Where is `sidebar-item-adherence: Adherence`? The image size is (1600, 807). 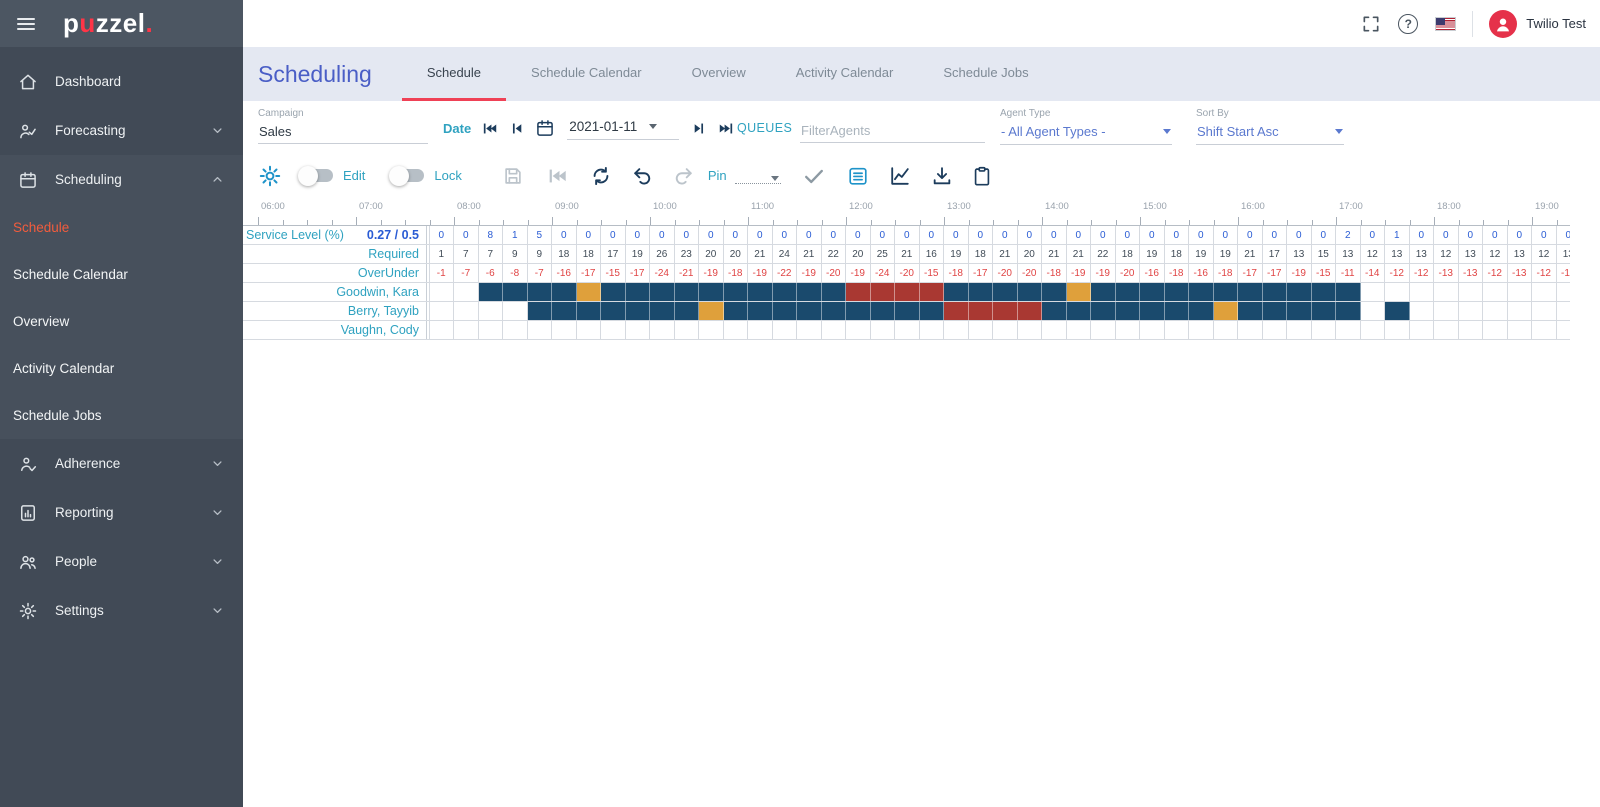
sidebar-item-adherence: Adherence is located at coordinates (121, 463).